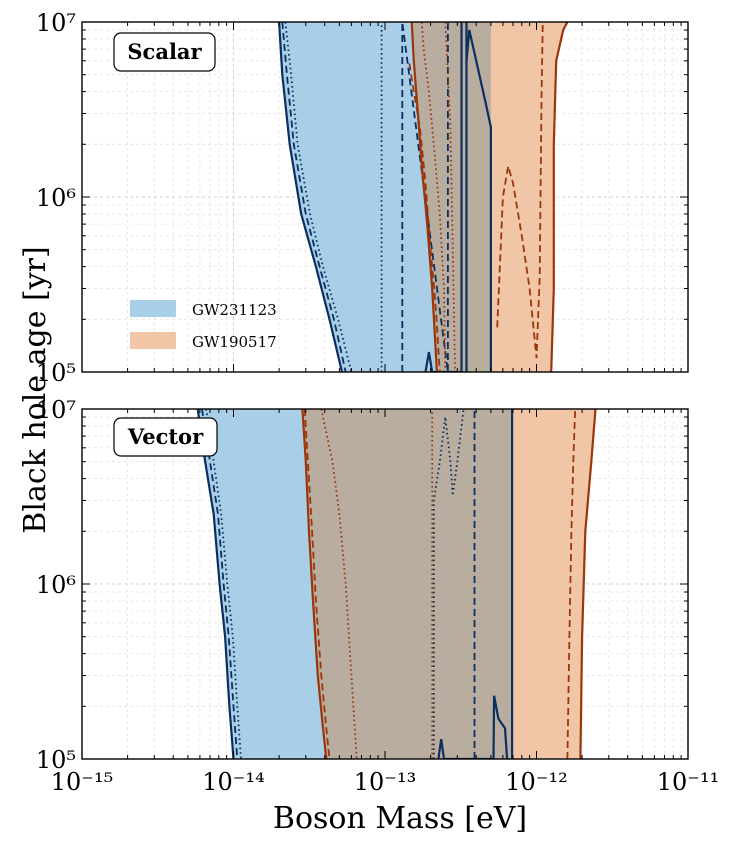 The image size is (730, 844). What do you see at coordinates (82, 782) in the screenshot?
I see `x-tick-label: 10⁻¹⁵` at bounding box center [82, 782].